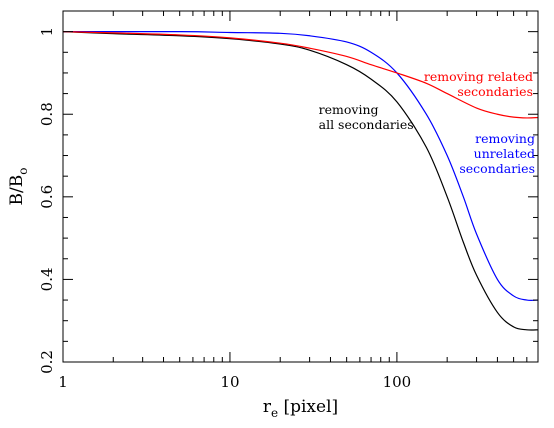 This screenshot has height=428, width=554. What do you see at coordinates (63, 382) in the screenshot?
I see `x-tick-label: 1` at bounding box center [63, 382].